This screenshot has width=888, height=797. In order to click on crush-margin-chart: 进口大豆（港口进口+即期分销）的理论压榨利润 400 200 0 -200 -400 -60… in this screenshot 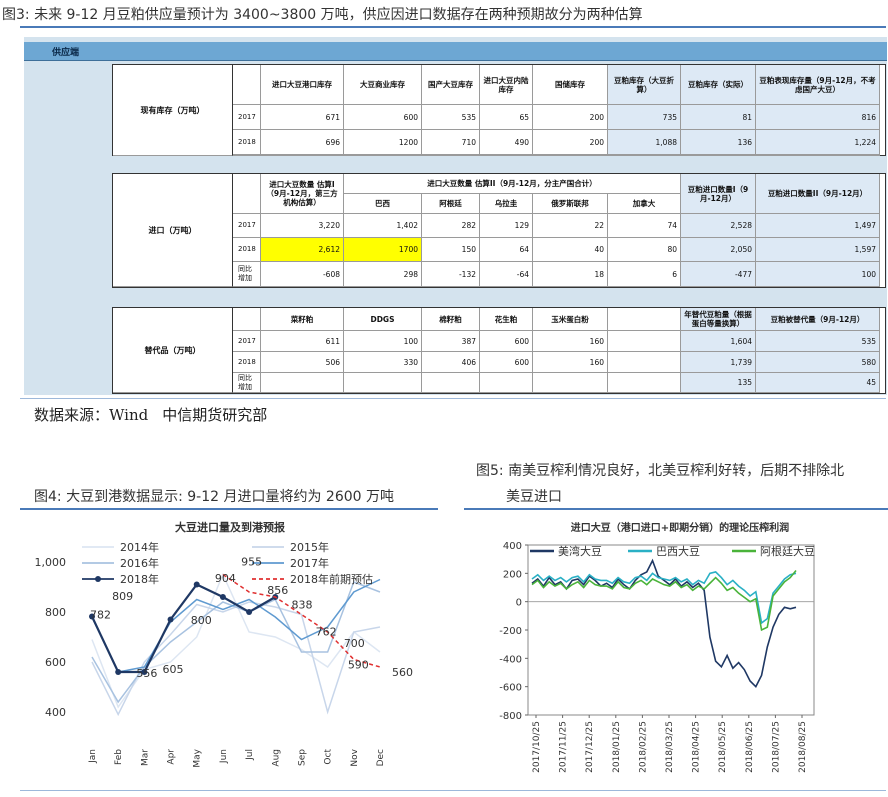, I will do `click(657, 647)`.